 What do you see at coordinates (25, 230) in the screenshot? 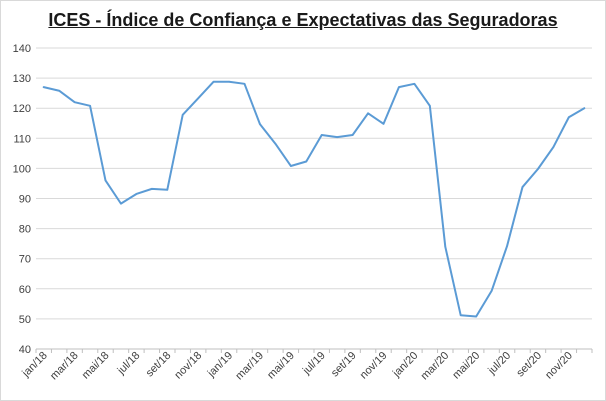
I see `y-tick-label: 80` at bounding box center [25, 230].